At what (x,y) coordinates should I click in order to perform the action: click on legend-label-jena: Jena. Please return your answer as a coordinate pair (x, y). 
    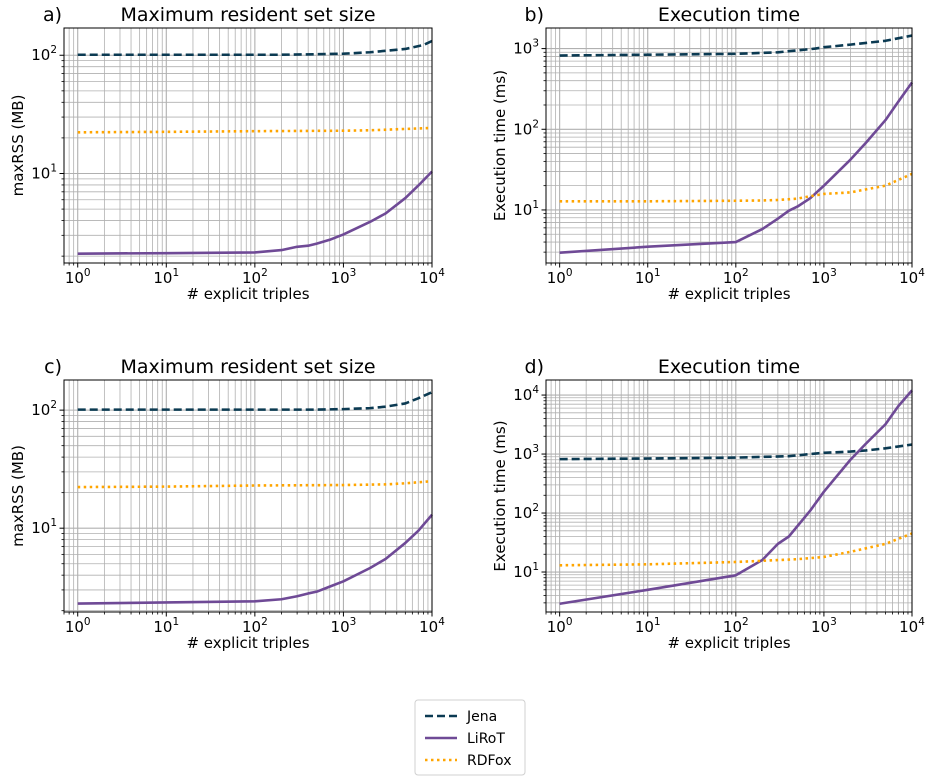
    Looking at the image, I should click on (481, 717).